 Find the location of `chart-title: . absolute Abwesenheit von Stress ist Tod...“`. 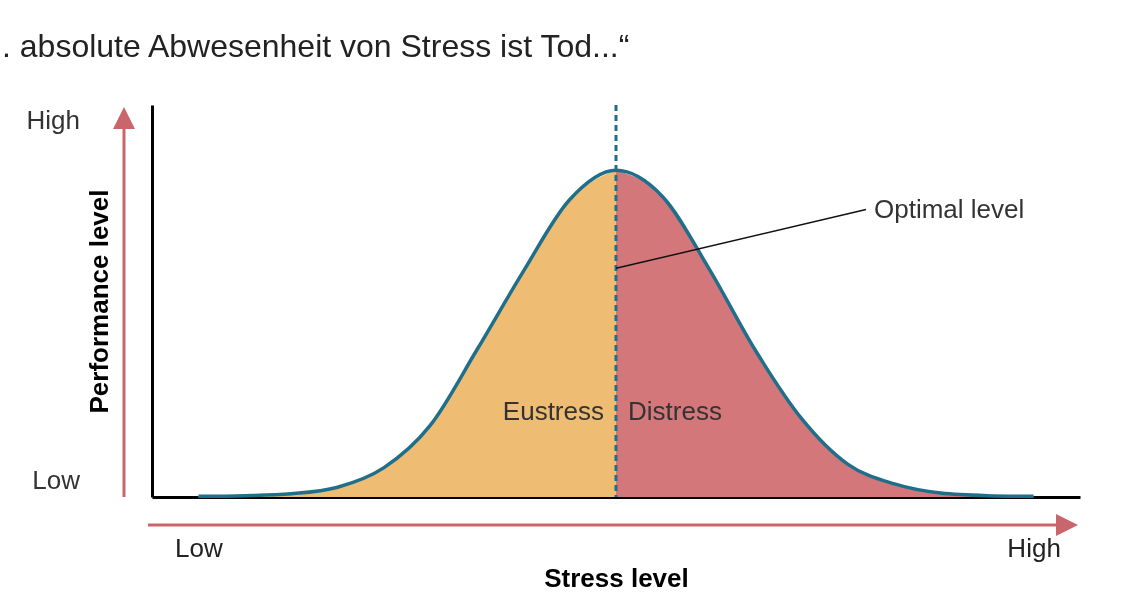

chart-title: . absolute Abwesenheit von Stress ist Tod...“ is located at coordinates (316, 45).